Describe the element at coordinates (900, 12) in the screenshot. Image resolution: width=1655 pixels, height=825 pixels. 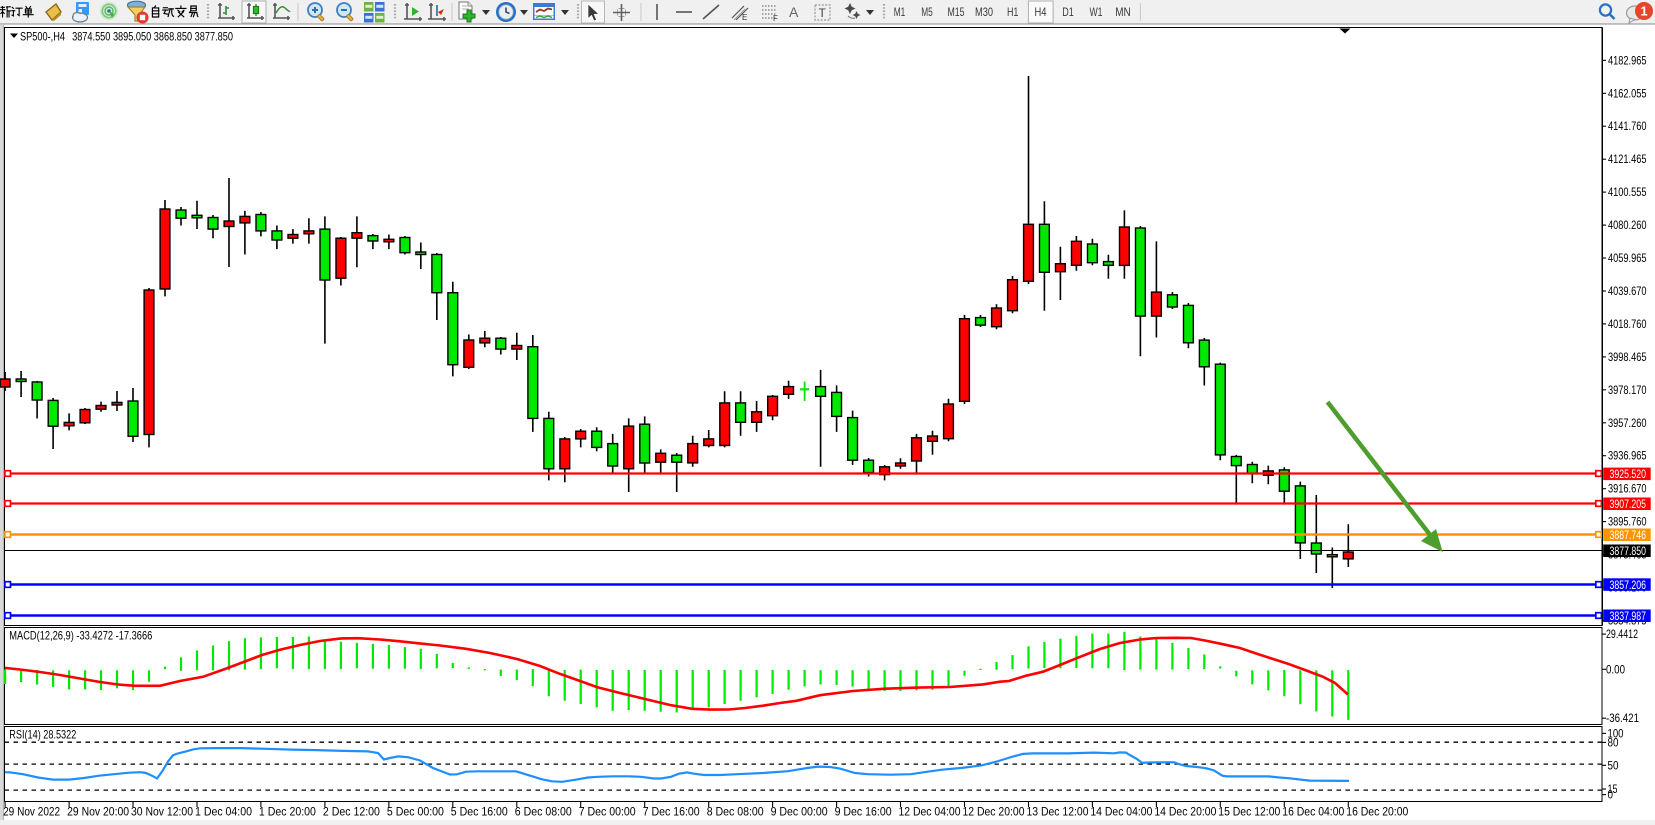
I see `svg-text: M1` at that location.